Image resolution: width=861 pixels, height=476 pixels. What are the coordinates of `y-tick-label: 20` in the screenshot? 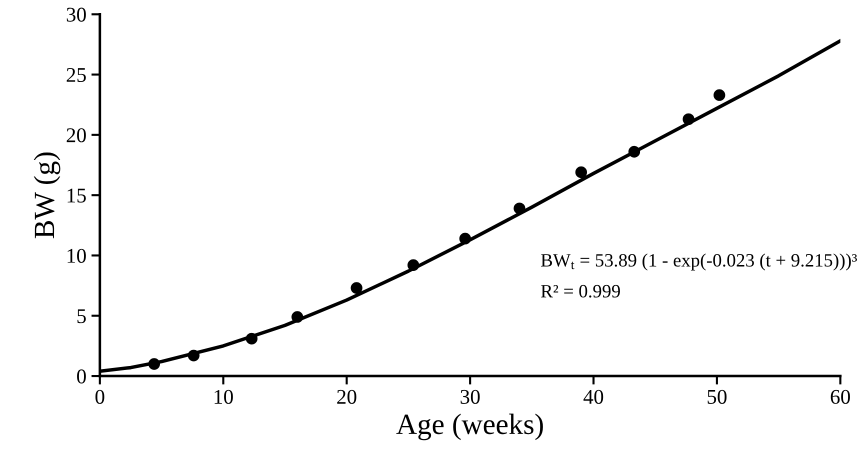 It's located at (76, 135).